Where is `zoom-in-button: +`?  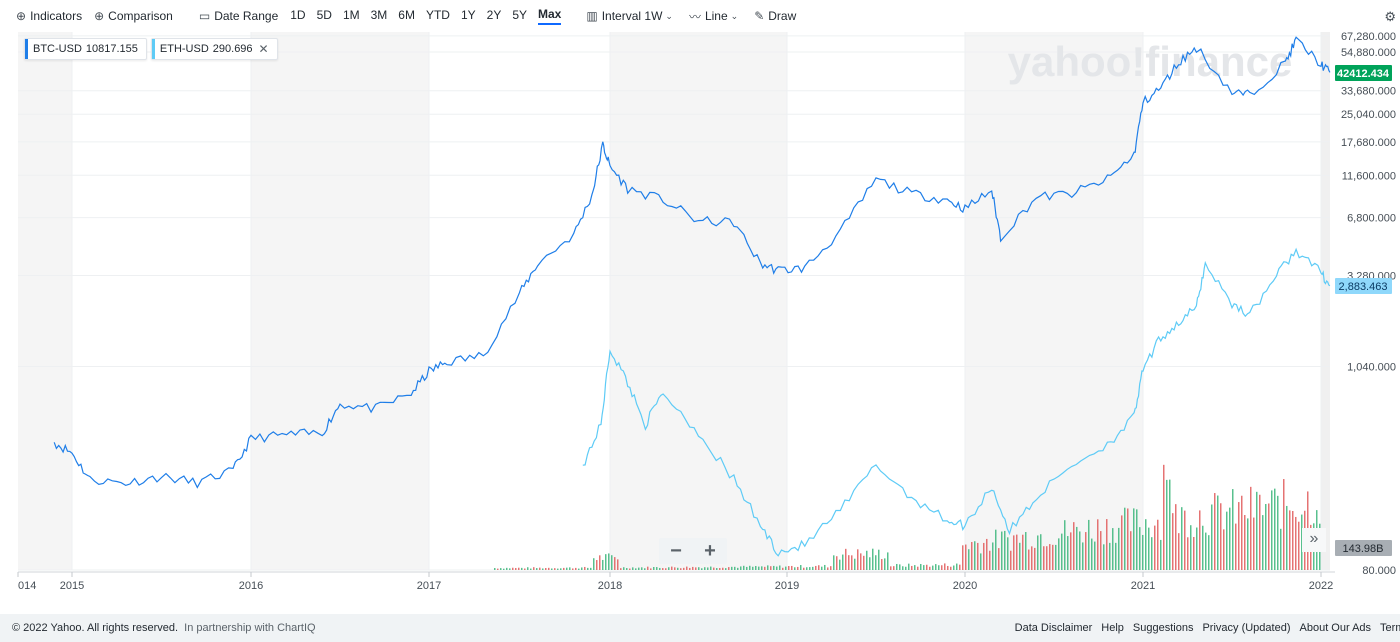 zoom-in-button: + is located at coordinates (710, 551).